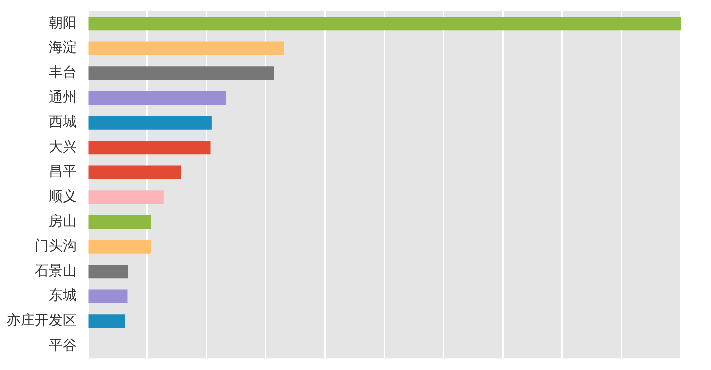  Describe the element at coordinates (56, 271) in the screenshot. I see `y-tick-label: 石景山` at that location.